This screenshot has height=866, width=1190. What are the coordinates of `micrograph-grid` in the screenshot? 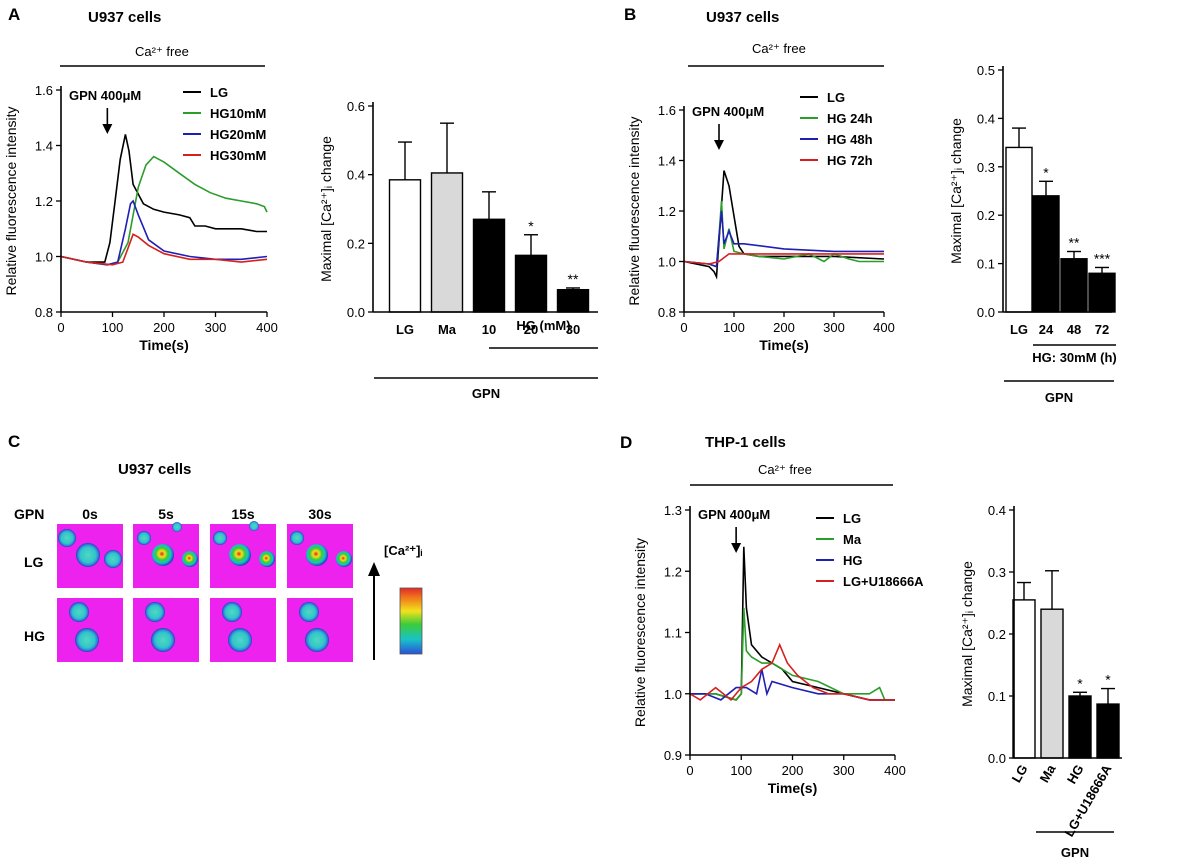 It's located at (205, 591).